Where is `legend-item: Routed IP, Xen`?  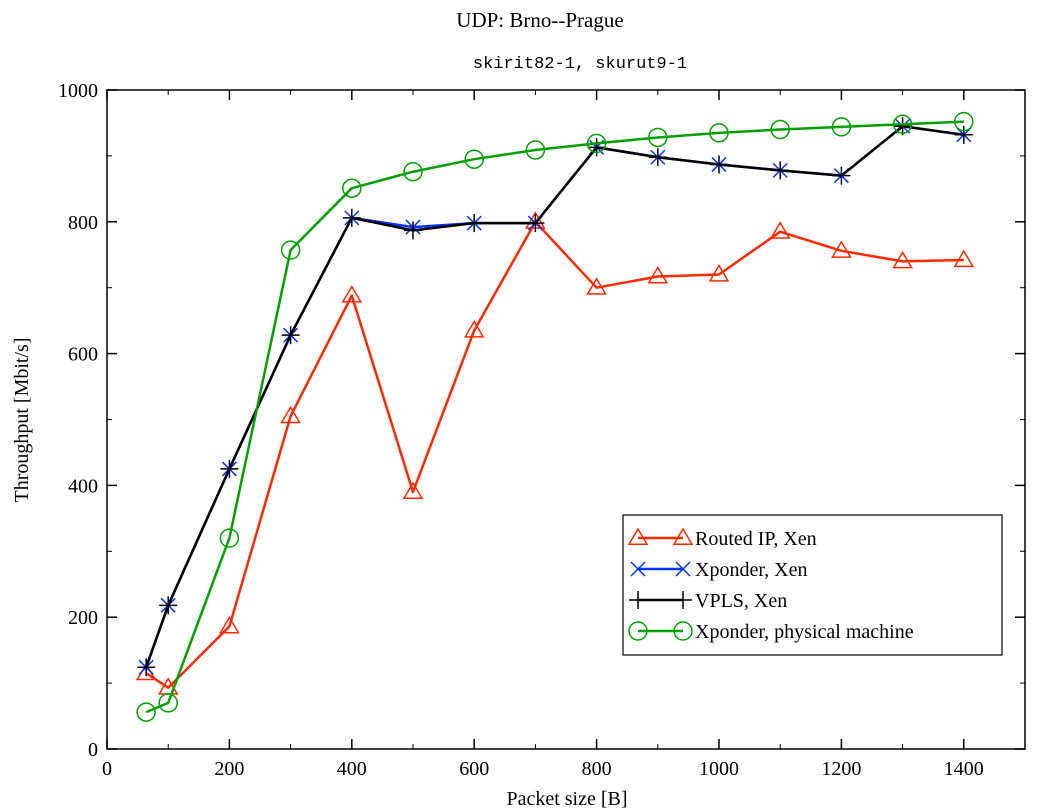
legend-item: Routed IP, Xen is located at coordinates (722, 538).